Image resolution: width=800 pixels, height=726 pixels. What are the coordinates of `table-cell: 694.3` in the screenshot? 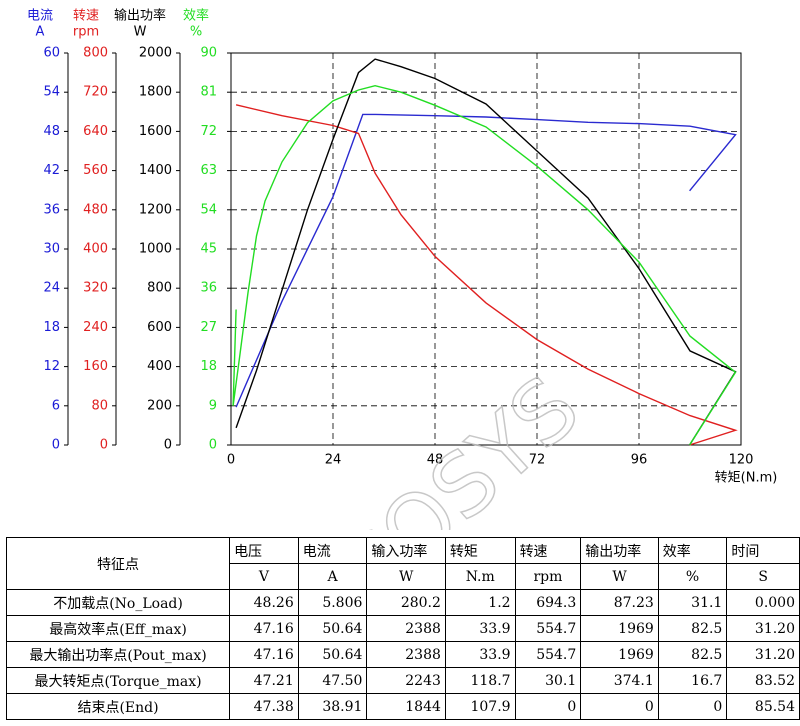 It's located at (548, 602).